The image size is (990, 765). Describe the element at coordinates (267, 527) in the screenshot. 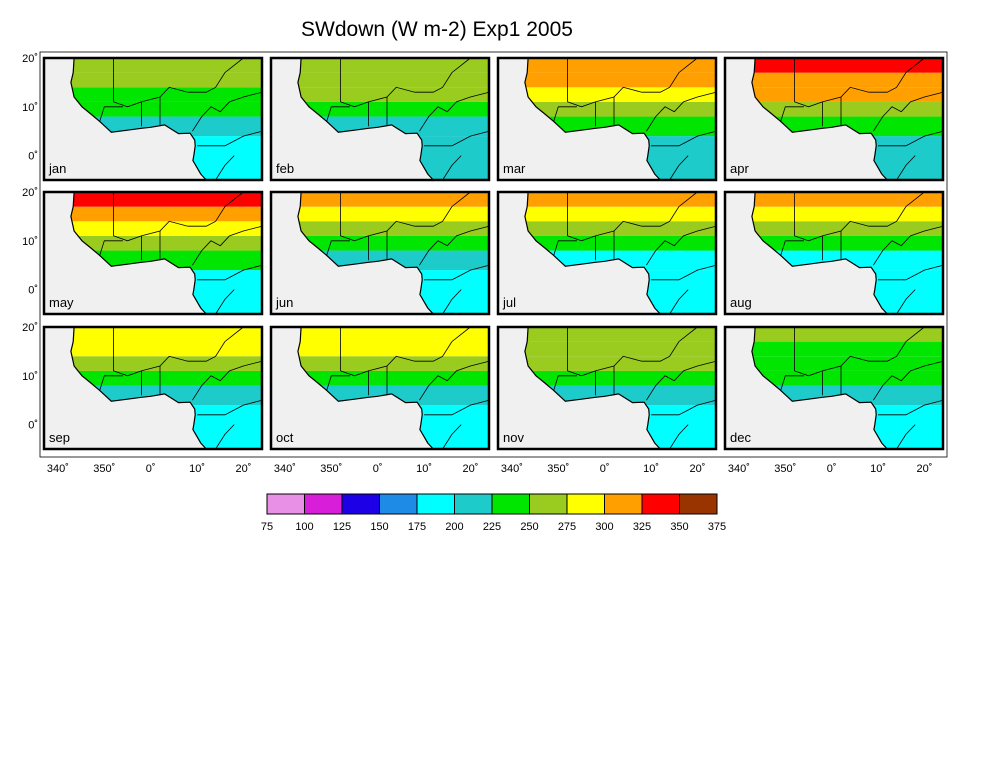

I see `colorbar-tick-label: 75` at that location.